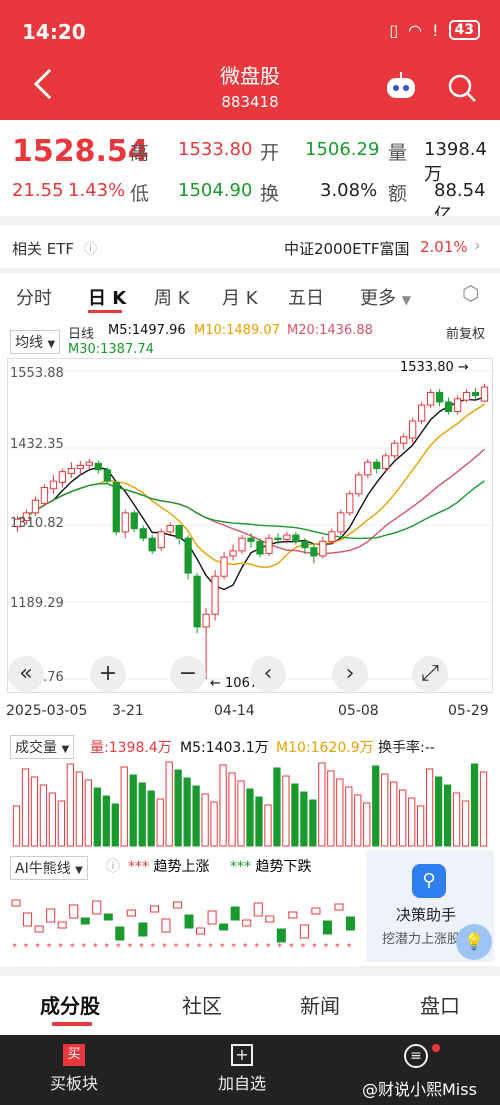 The height and width of the screenshot is (1105, 500). What do you see at coordinates (401, 86) in the screenshot?
I see `robot-assistant-icon` at bounding box center [401, 86].